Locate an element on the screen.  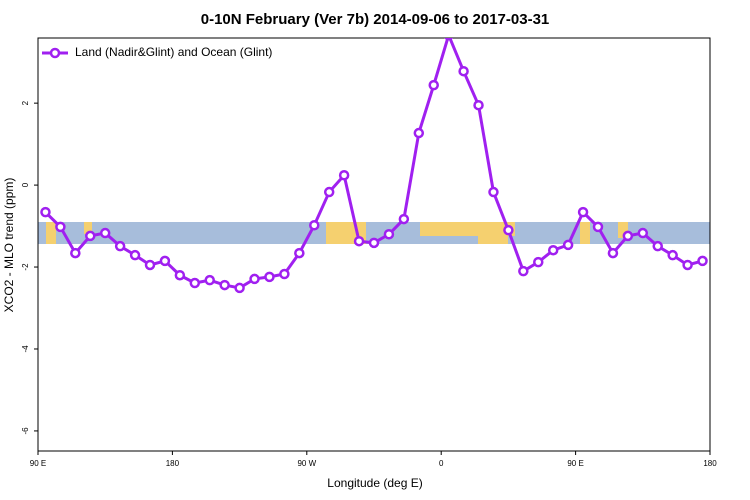
x-tick-label: 90 W is located at coordinates (306, 463).